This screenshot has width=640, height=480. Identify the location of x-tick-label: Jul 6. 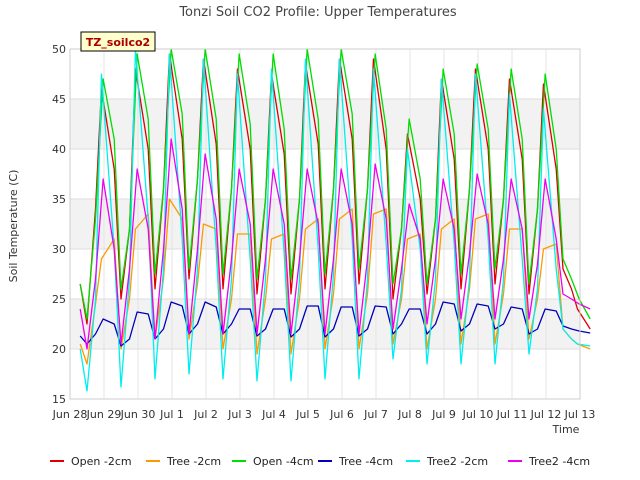
(341, 414).